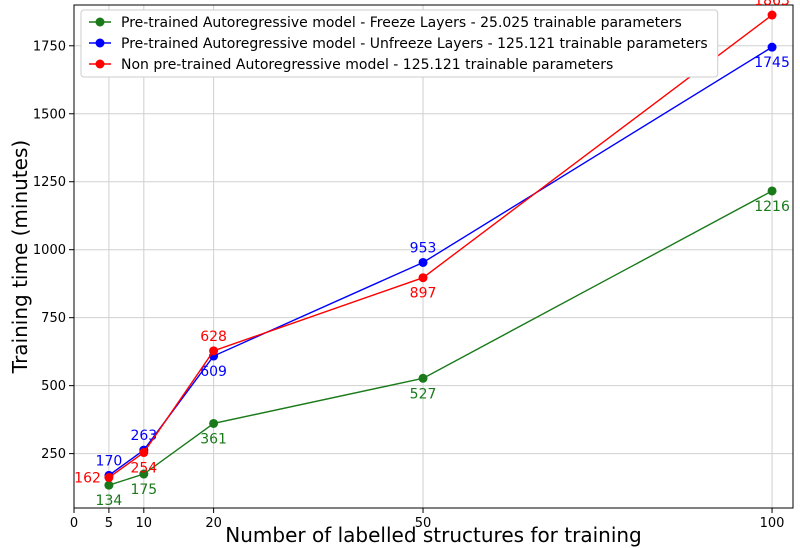  Describe the element at coordinates (109, 461) in the screenshot. I see `data-label: 170` at that location.